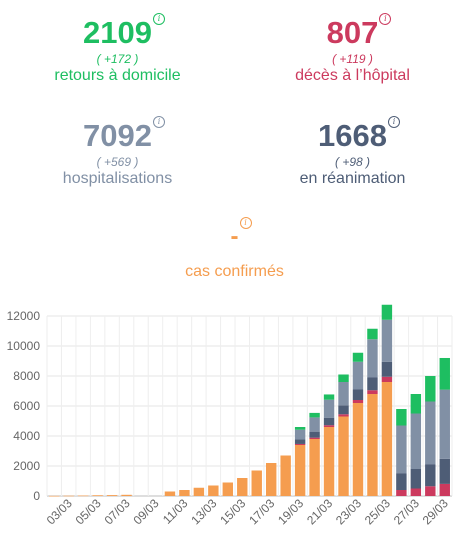  Describe the element at coordinates (435, 511) in the screenshot. I see `x-tick-label: 29/03` at that location.